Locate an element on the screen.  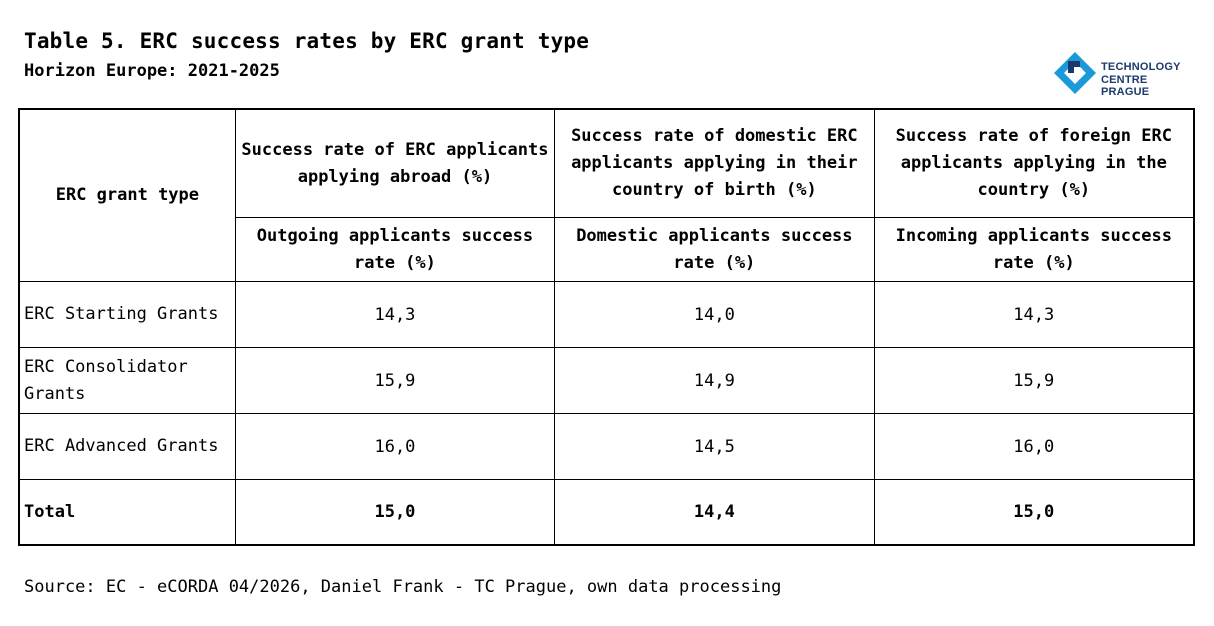
header-grant-type: ERC grant type is located at coordinates (127, 195).